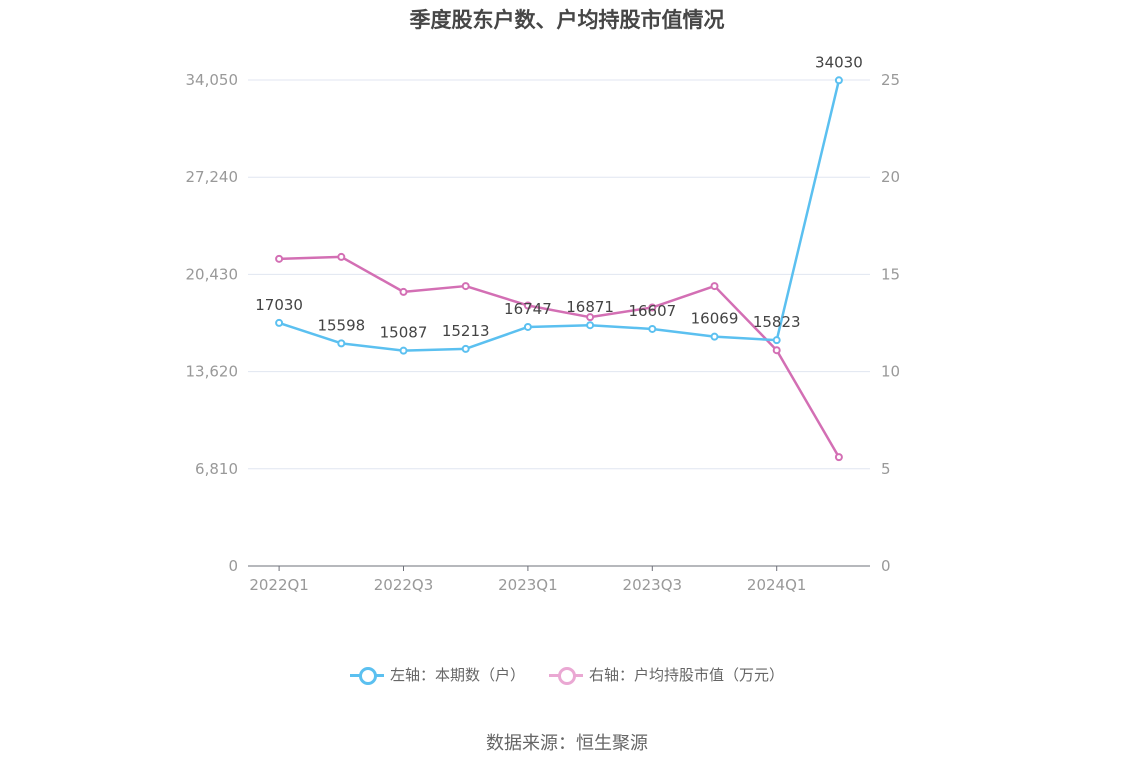 The width and height of the screenshot is (1134, 766). I want to click on x-axis-tick-label: 2023Q1, so click(528, 585).